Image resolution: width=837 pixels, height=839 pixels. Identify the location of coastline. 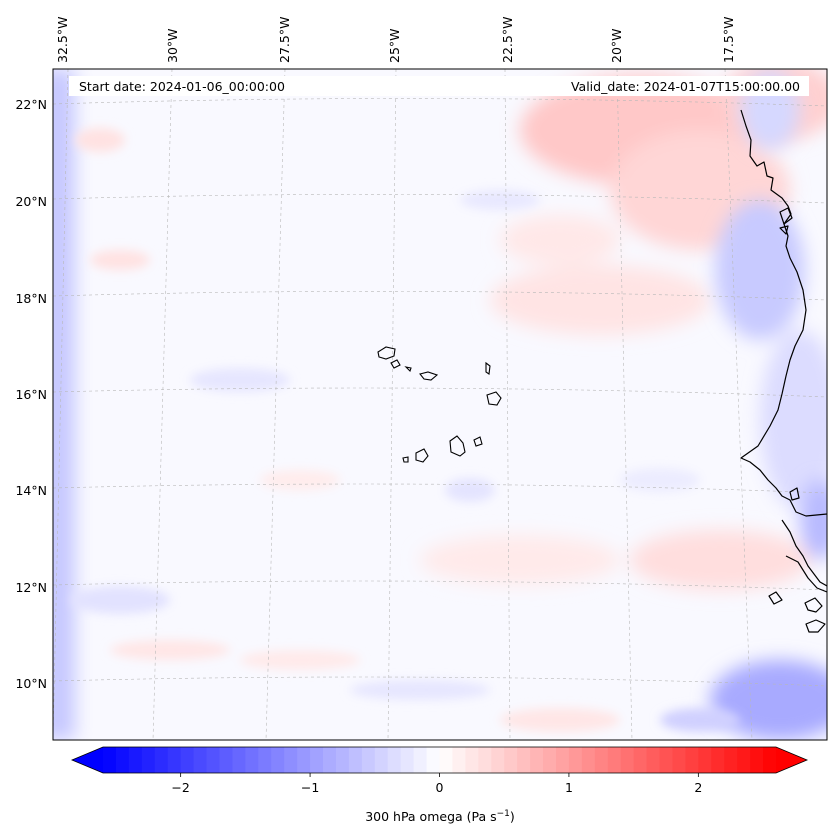
(783, 371).